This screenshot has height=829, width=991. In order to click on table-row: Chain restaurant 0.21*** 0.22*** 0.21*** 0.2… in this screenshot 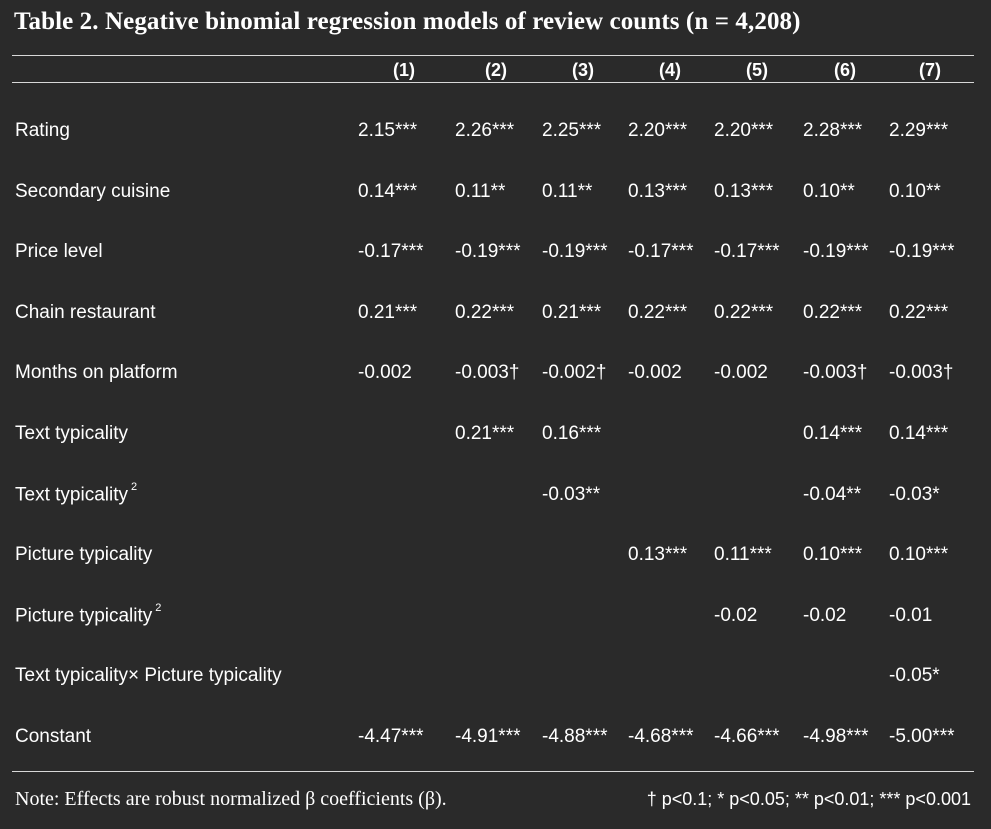, I will do `click(495, 315)`.